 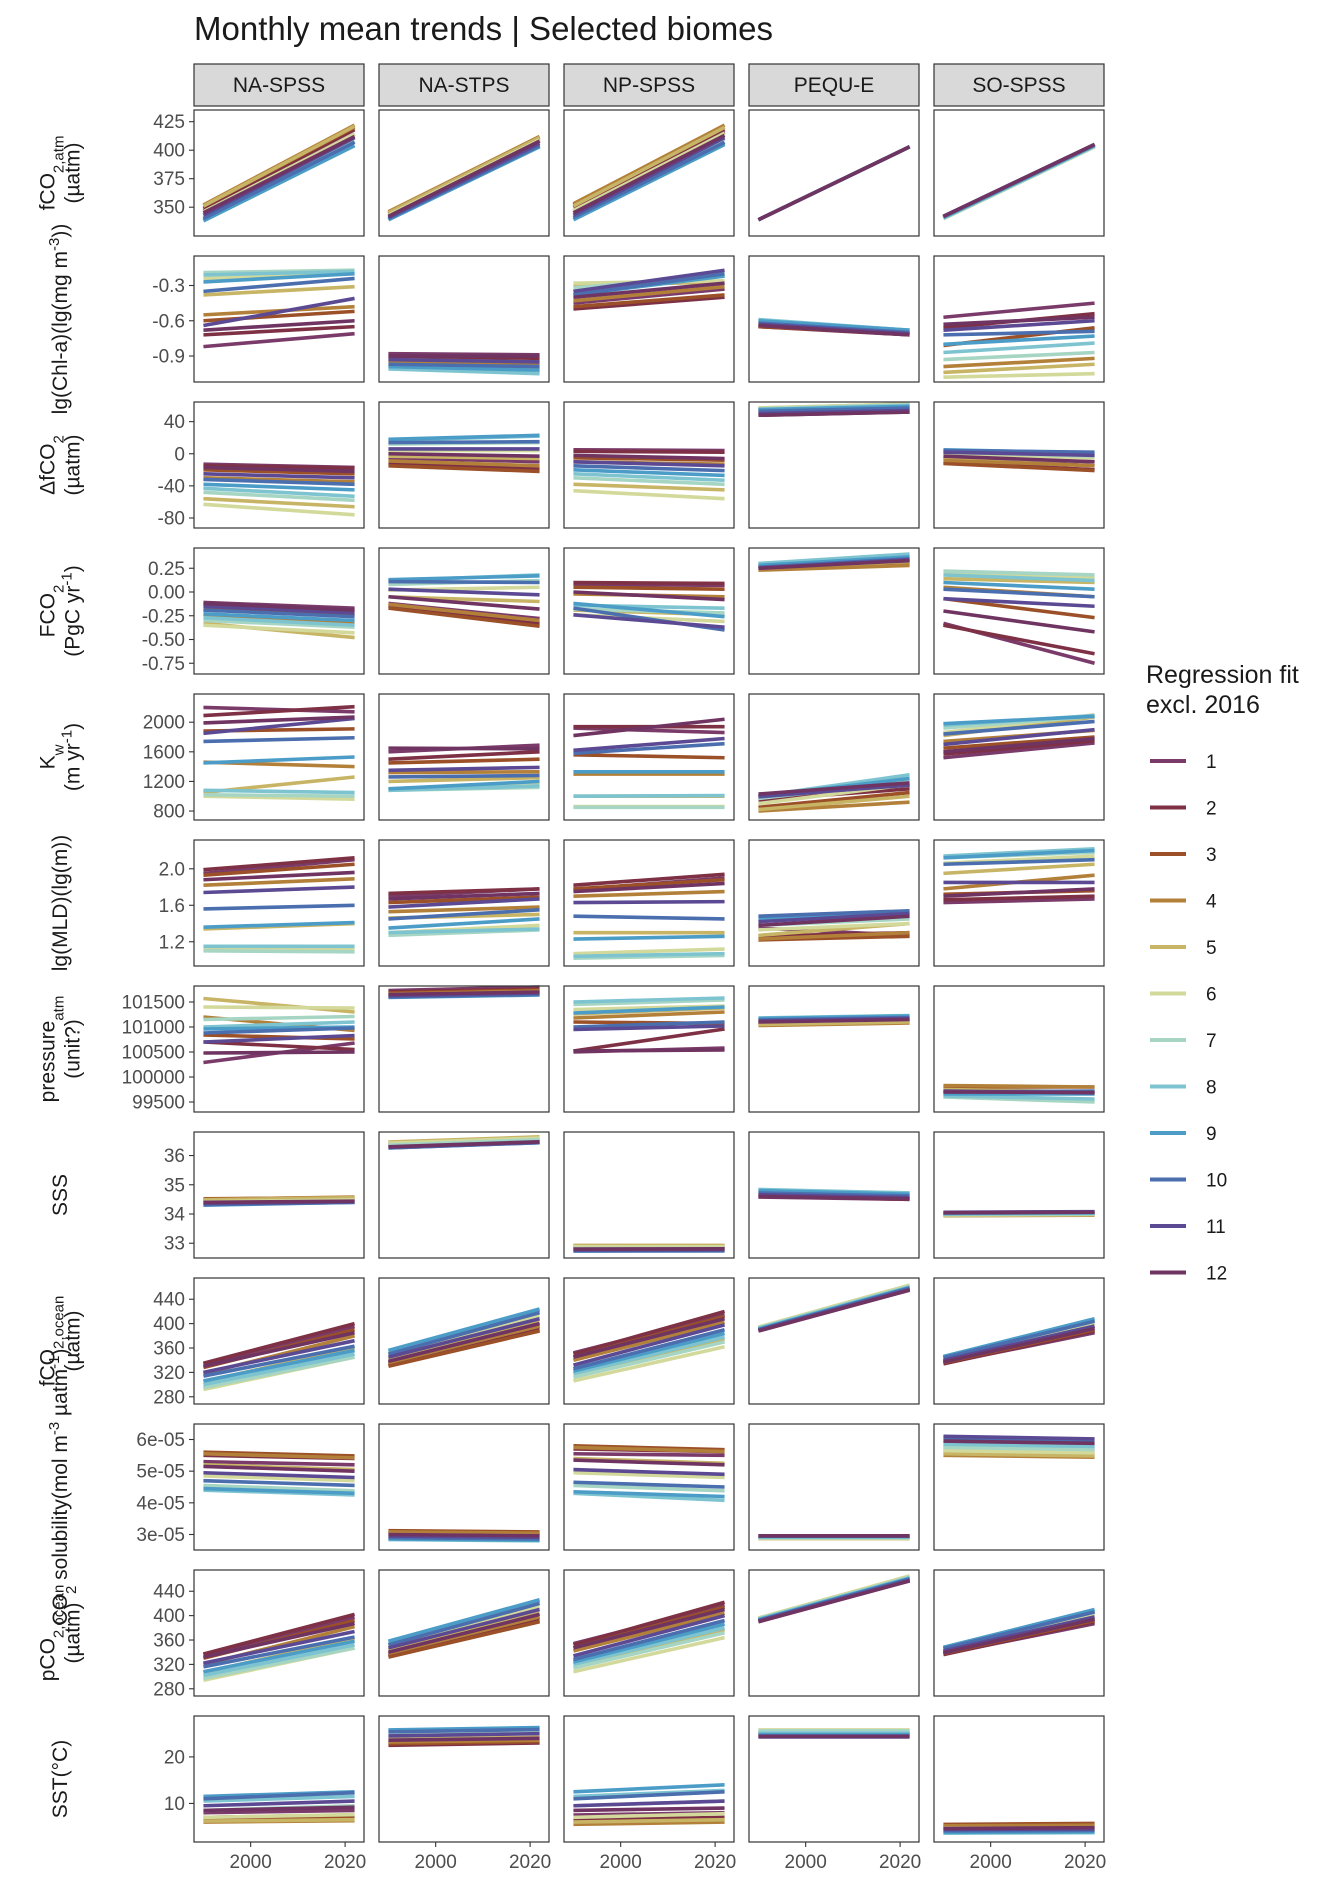 I want to click on y-axis-title: FCO2(PgC yr-1), so click(x=61, y=611).